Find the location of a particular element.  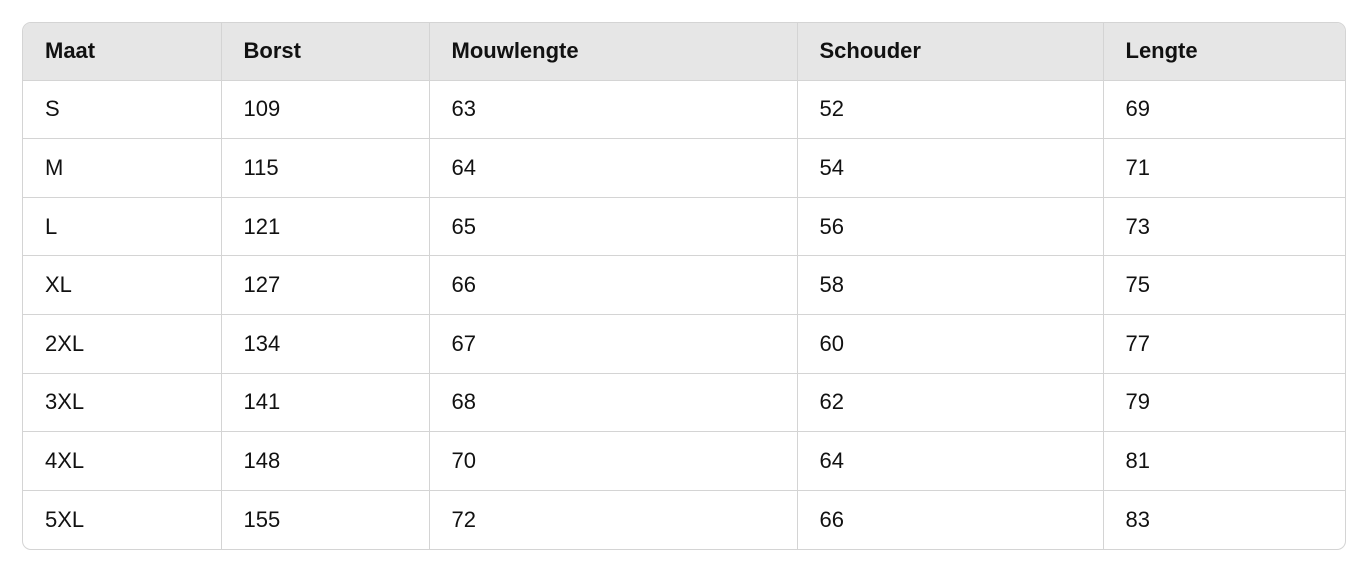

cell-borst: 134 is located at coordinates (325, 344).